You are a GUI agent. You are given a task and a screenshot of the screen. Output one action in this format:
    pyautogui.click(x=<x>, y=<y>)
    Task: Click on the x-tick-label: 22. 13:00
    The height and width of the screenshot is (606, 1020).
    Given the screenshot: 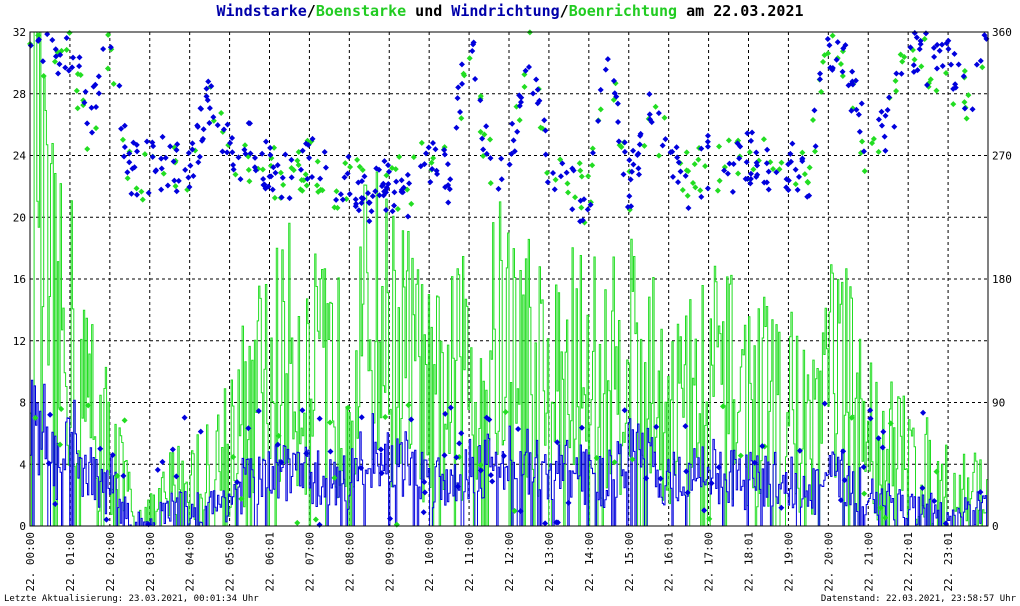 What is the action you would take?
    pyautogui.click(x=549, y=562)
    